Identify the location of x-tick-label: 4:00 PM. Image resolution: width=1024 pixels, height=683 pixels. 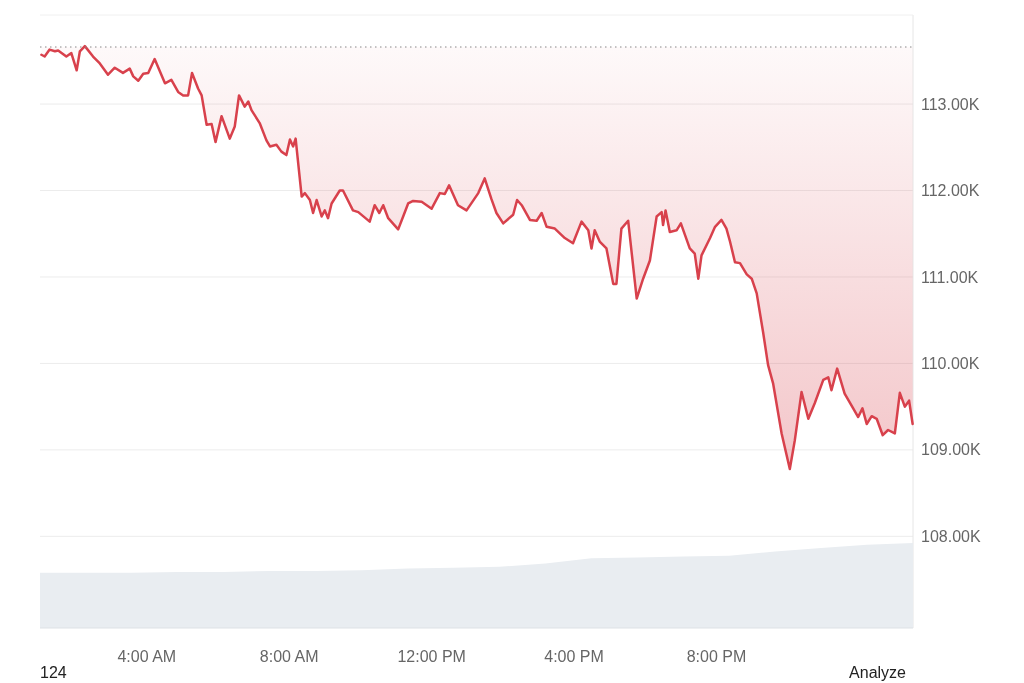
(574, 656).